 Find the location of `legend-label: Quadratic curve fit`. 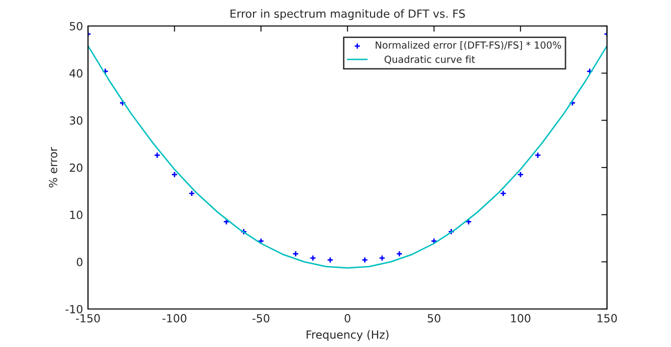

legend-label: Quadratic curve fit is located at coordinates (429, 59).